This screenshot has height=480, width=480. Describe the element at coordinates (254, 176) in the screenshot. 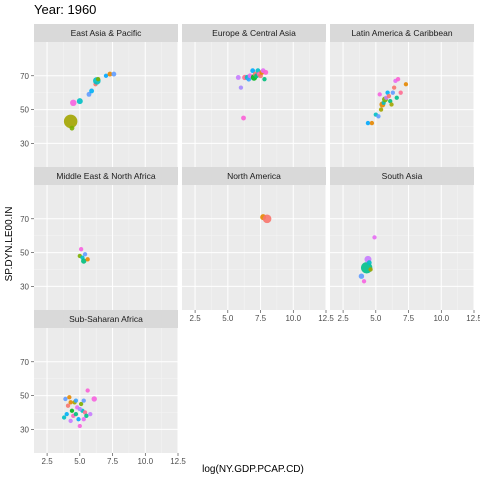

I see `facet-strip-label: North America` at that location.